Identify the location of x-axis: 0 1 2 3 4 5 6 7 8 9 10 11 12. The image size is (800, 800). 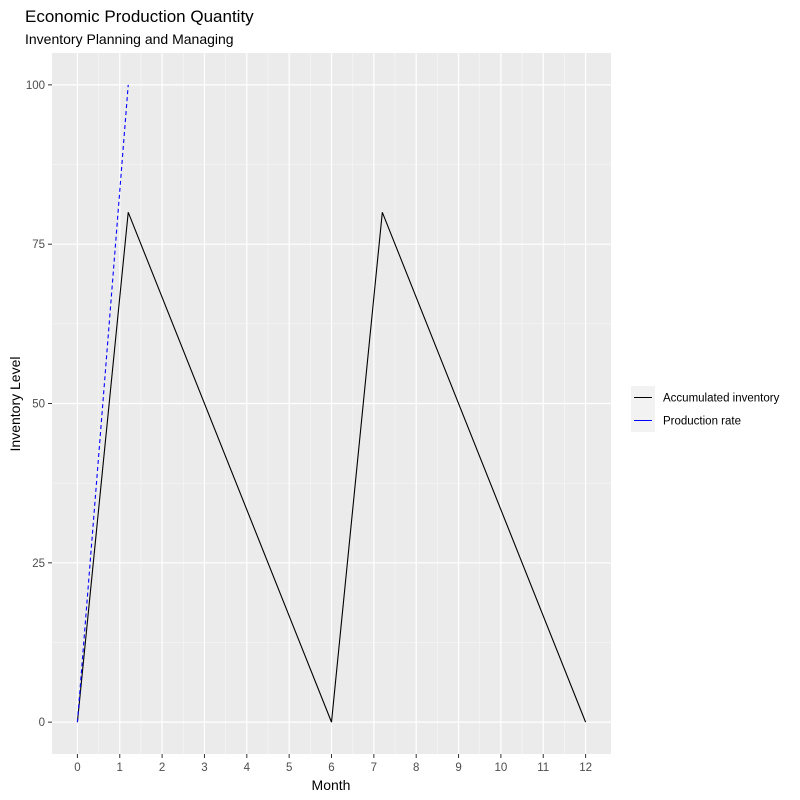
(333, 764).